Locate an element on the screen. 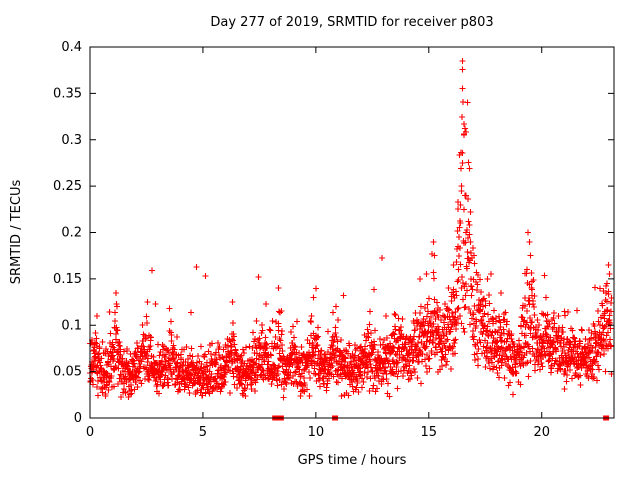 The image size is (640, 480). x-tick-label: 5 is located at coordinates (203, 432).